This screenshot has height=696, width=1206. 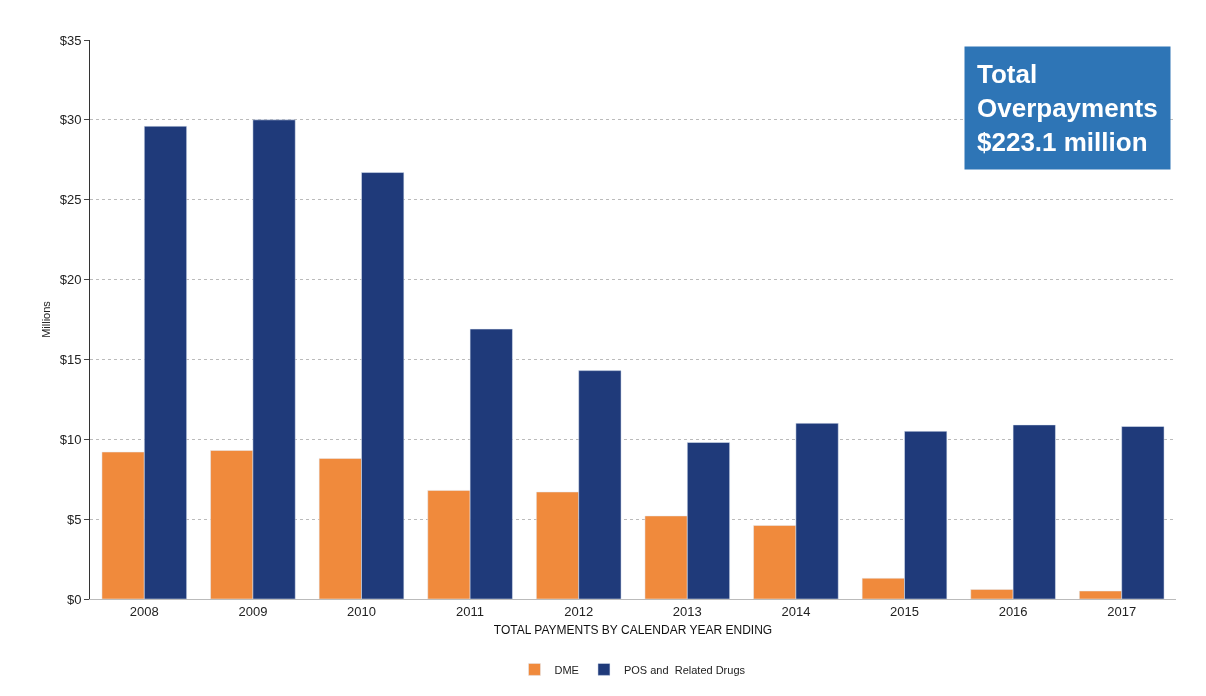 What do you see at coordinates (70, 200) in the screenshot?
I see `y-tick-label: $25` at bounding box center [70, 200].